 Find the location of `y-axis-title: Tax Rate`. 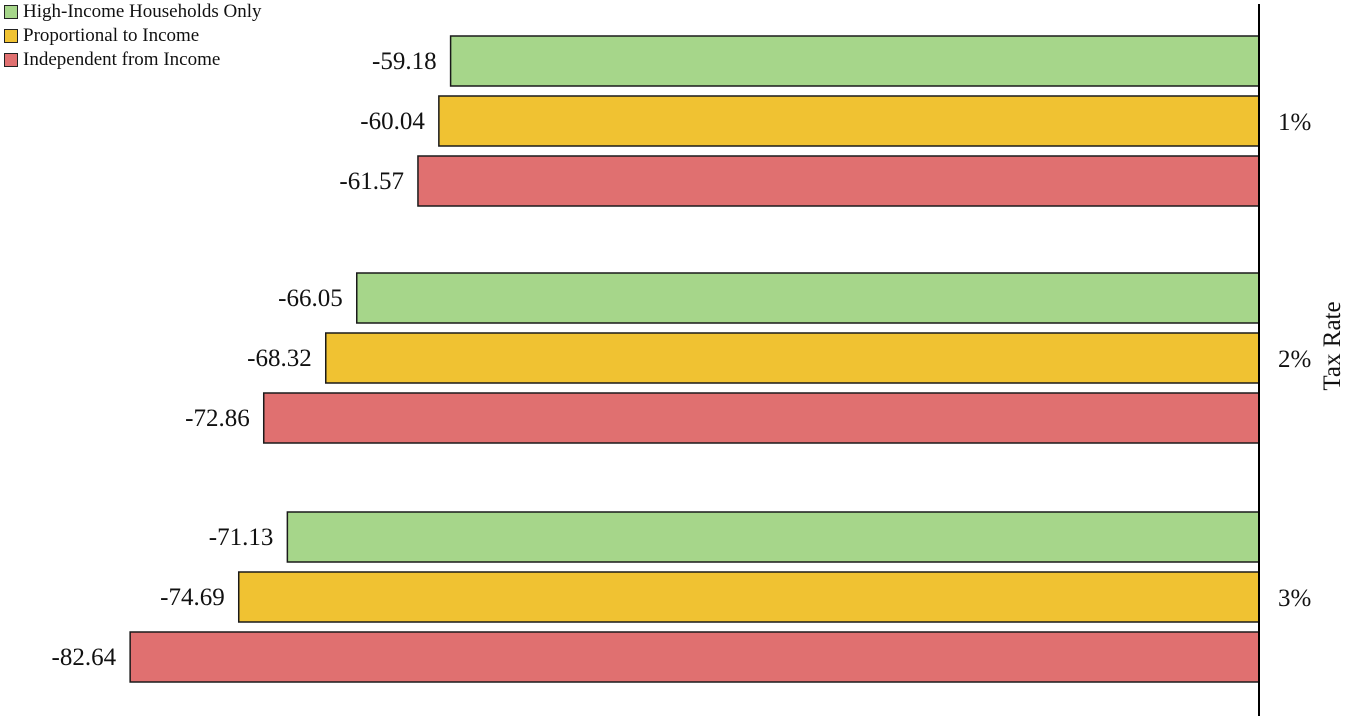

y-axis-title: Tax Rate is located at coordinates (1332, 345).